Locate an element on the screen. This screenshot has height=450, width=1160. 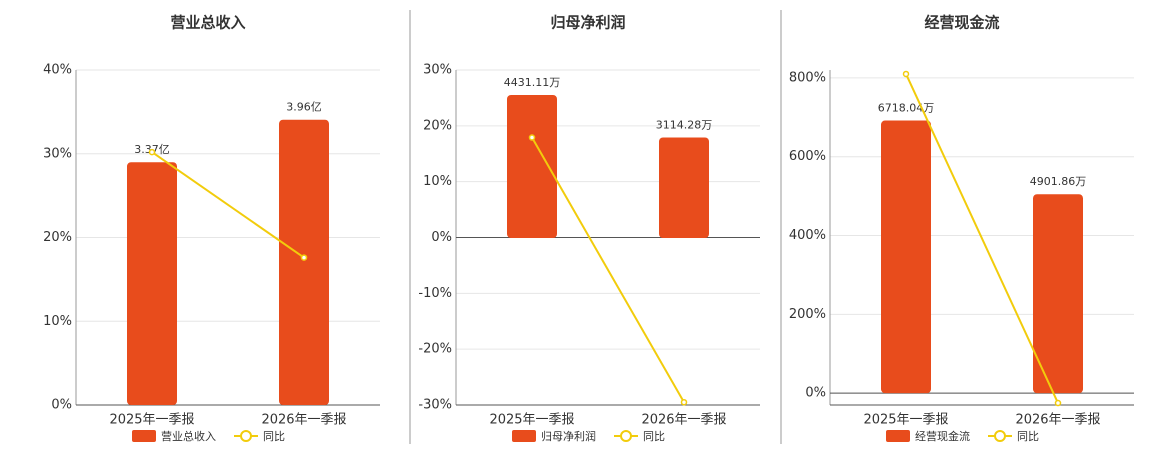
y-tick-label: 800% is located at coordinates (807, 77).